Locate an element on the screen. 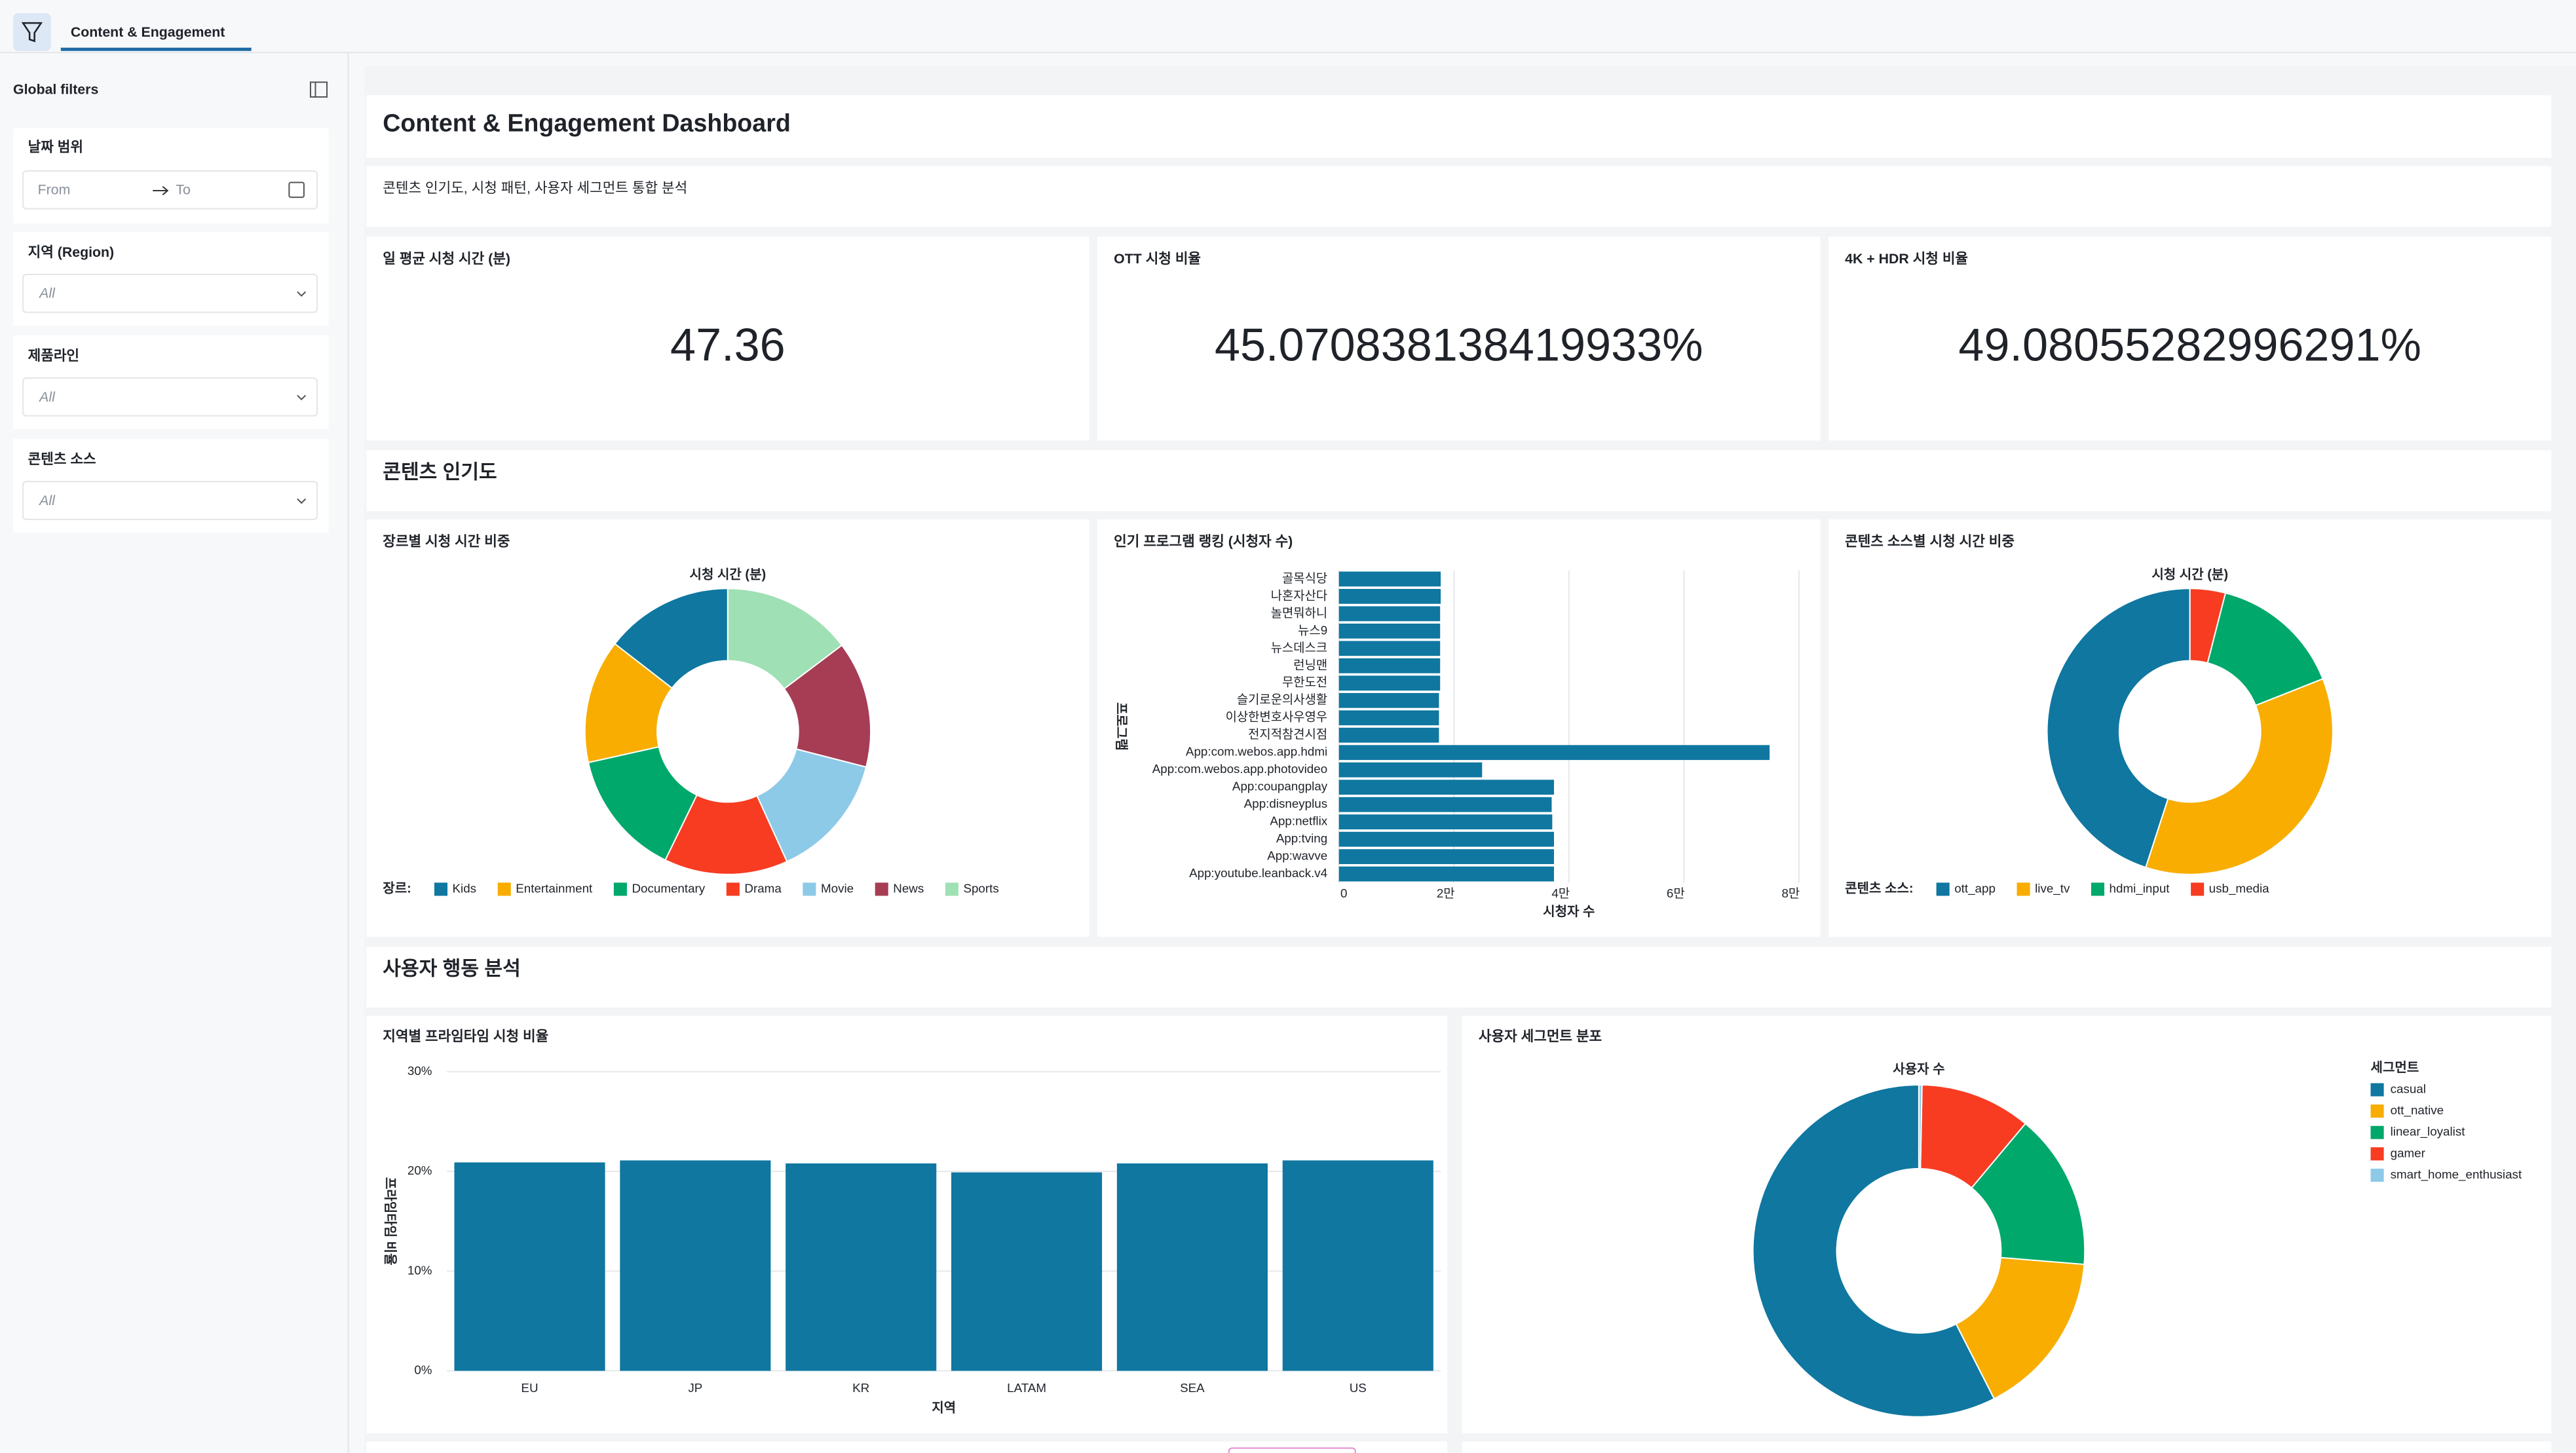 The image size is (2576, 1453). legend-label: News is located at coordinates (908, 888).